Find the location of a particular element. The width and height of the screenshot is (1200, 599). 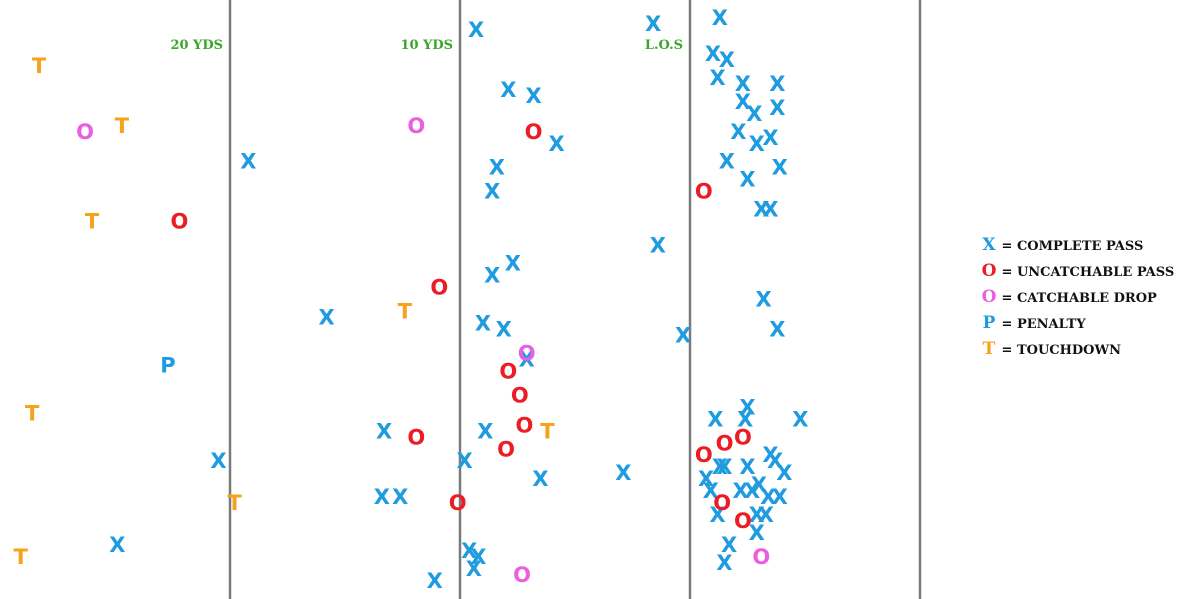

yard-line-label: 10 YDS is located at coordinates (426, 45).